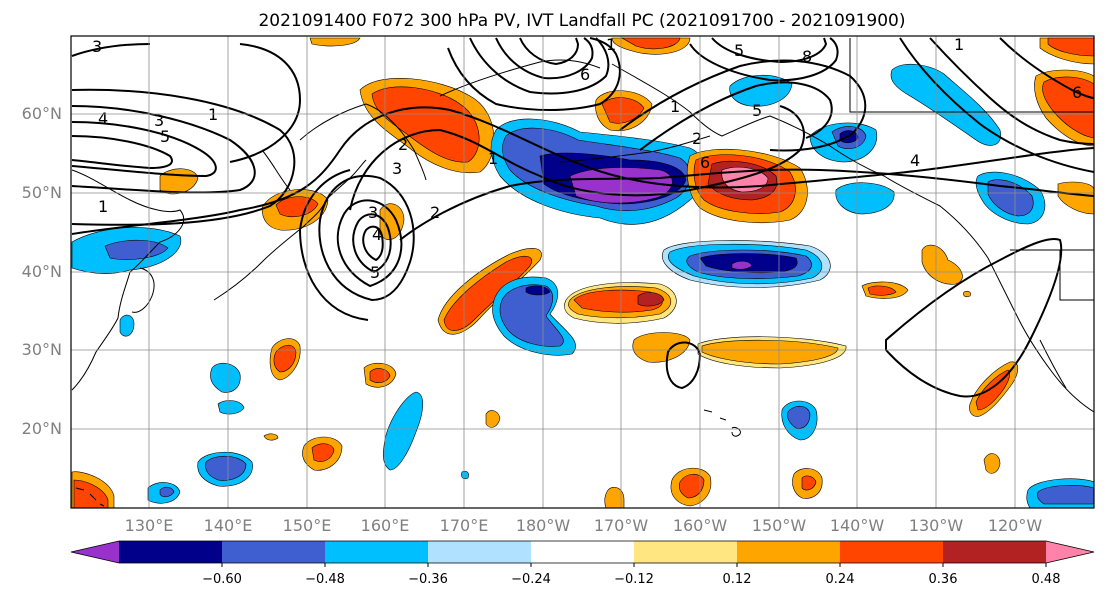 Image resolution: width=1105 pixels, height=601 pixels. What do you see at coordinates (971, 75) in the screenshot?
I see `canada-border` at bounding box center [971, 75].